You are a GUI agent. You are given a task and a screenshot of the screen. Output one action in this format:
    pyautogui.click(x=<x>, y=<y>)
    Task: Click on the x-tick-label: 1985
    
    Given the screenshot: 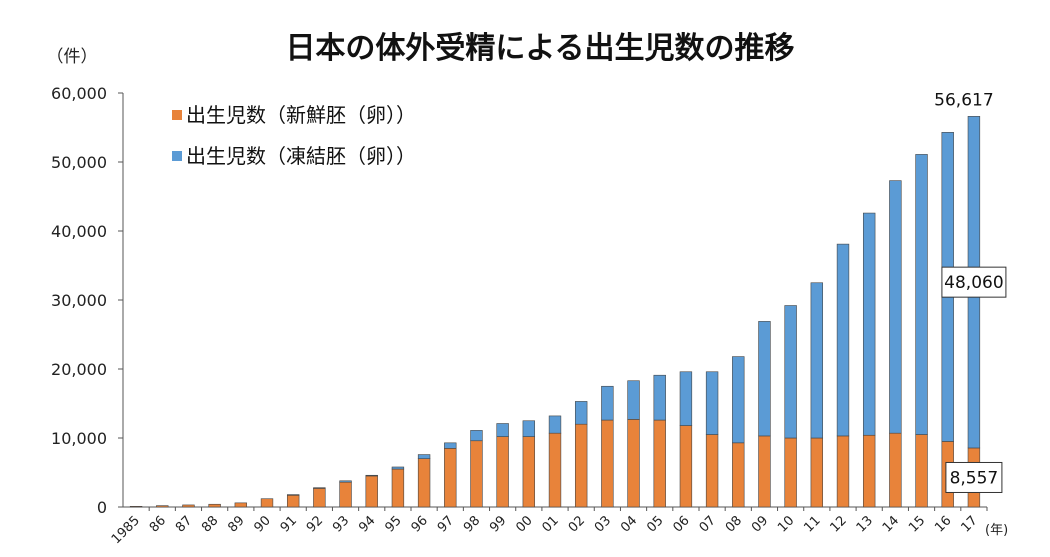 What is the action you would take?
    pyautogui.click(x=126, y=530)
    